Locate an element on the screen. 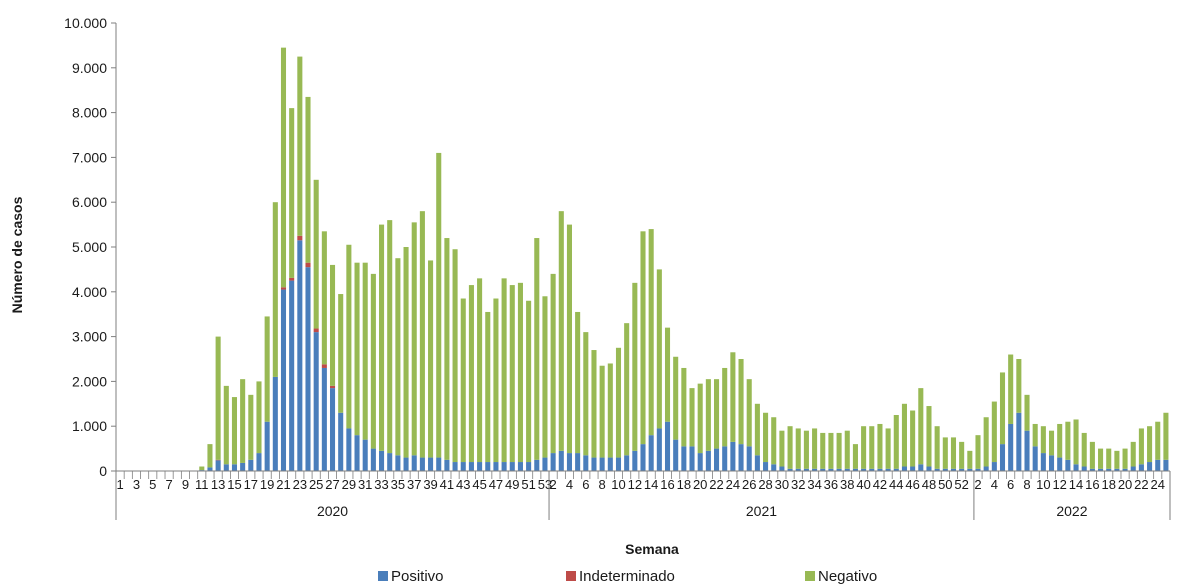  x-tick-label: 51 is located at coordinates (528, 484).